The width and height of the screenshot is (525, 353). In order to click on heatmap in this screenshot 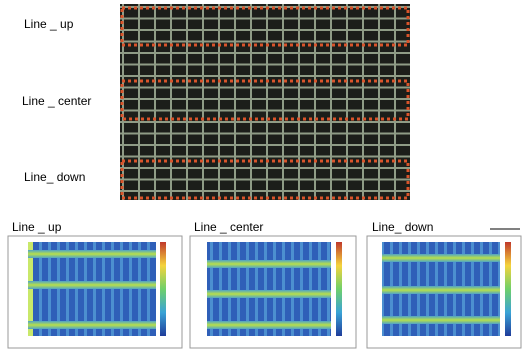, I will do `click(269, 289)`.